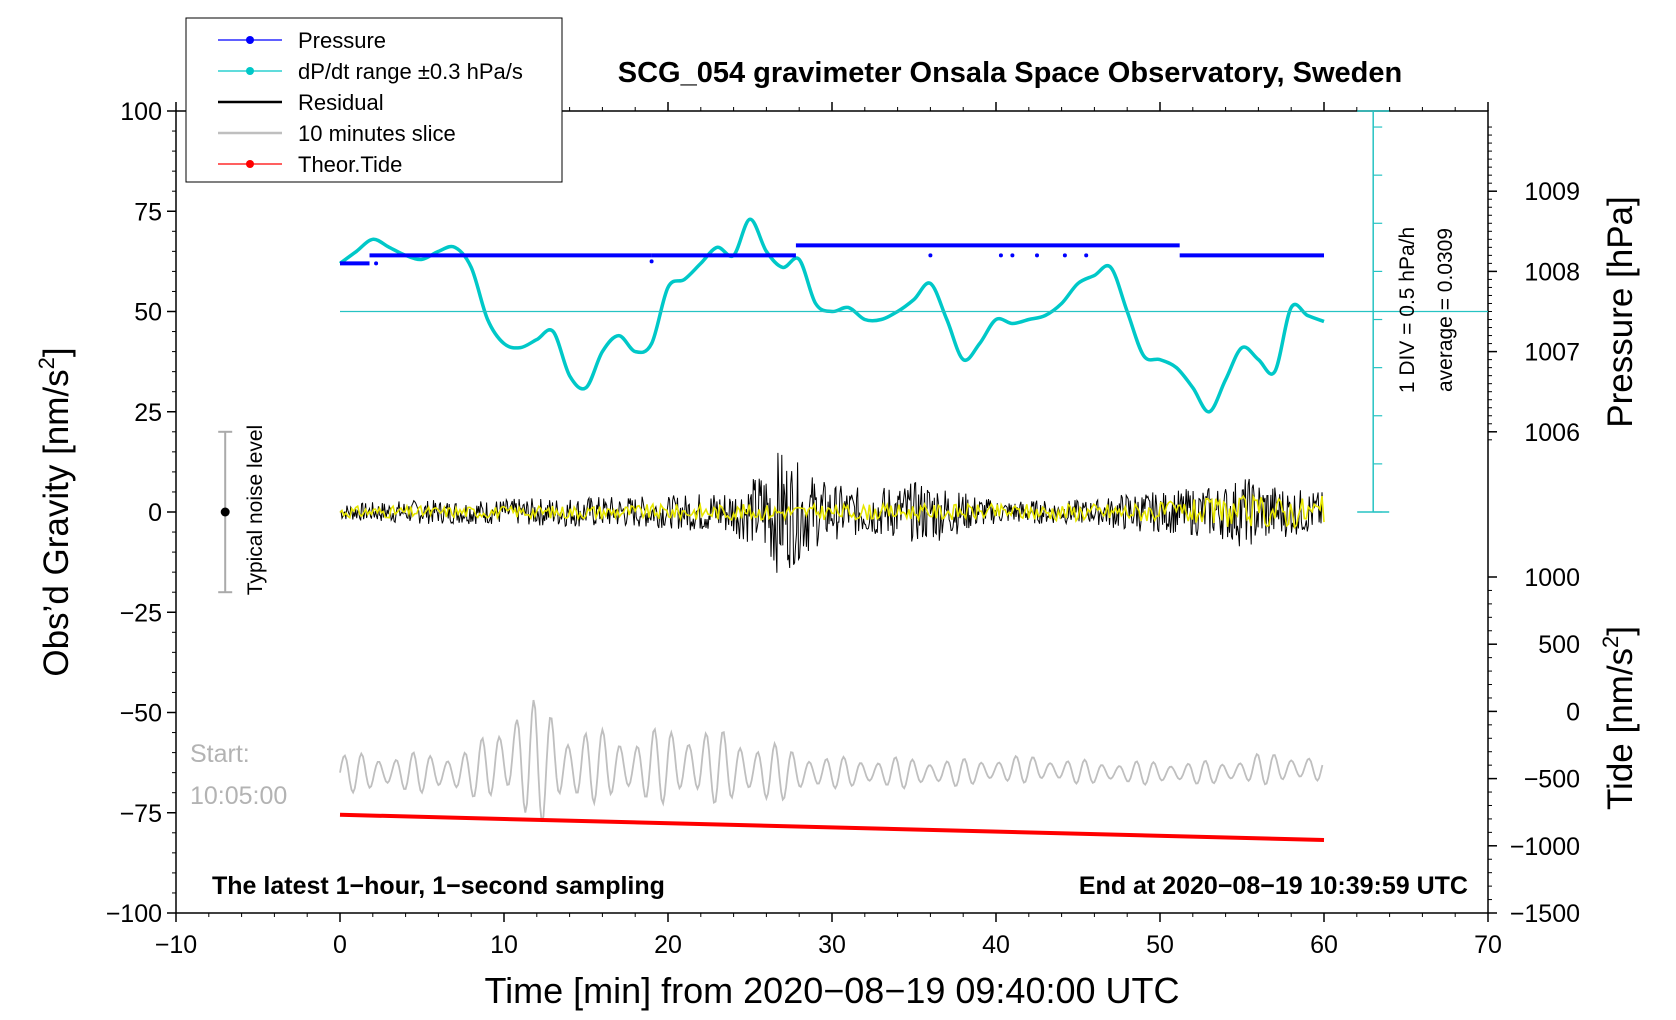 Image resolution: width=1676 pixels, height=1020 pixels. Describe the element at coordinates (1545, 914) in the screenshot. I see `tide-tick-label: −1500` at that location.